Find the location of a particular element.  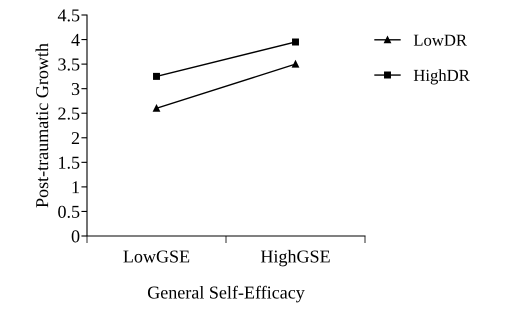

x-tick-label: LowGSE is located at coordinates (156, 256).